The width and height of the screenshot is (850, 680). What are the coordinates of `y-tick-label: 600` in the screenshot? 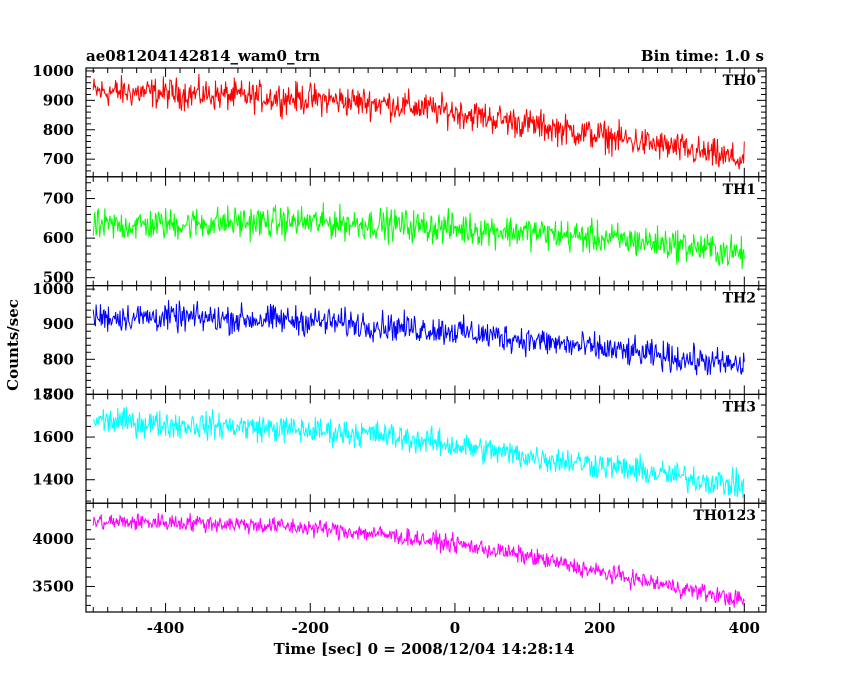 It's located at (58, 238).